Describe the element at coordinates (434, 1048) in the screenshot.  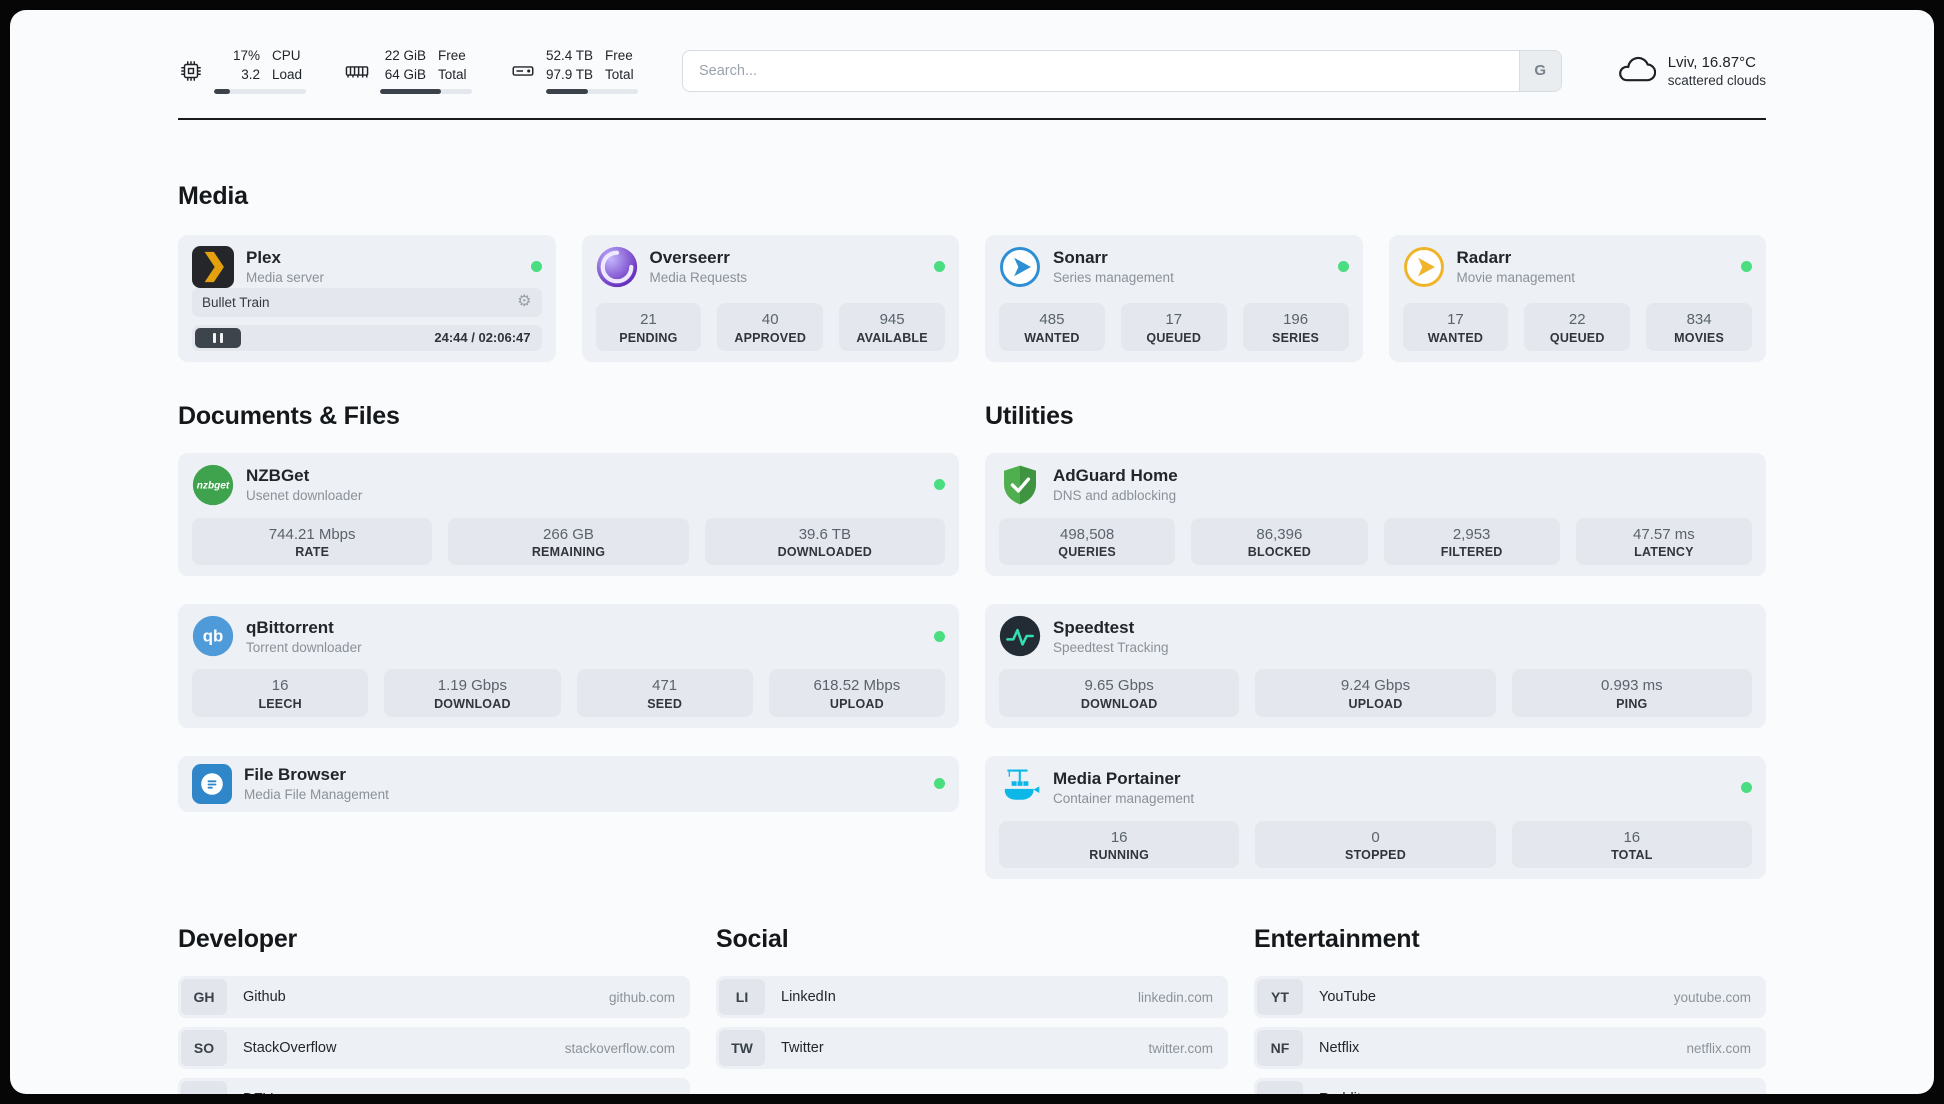
I see `bookmark-row-stackoverflow: SO StackOverflow stackoverflow.com` at that location.